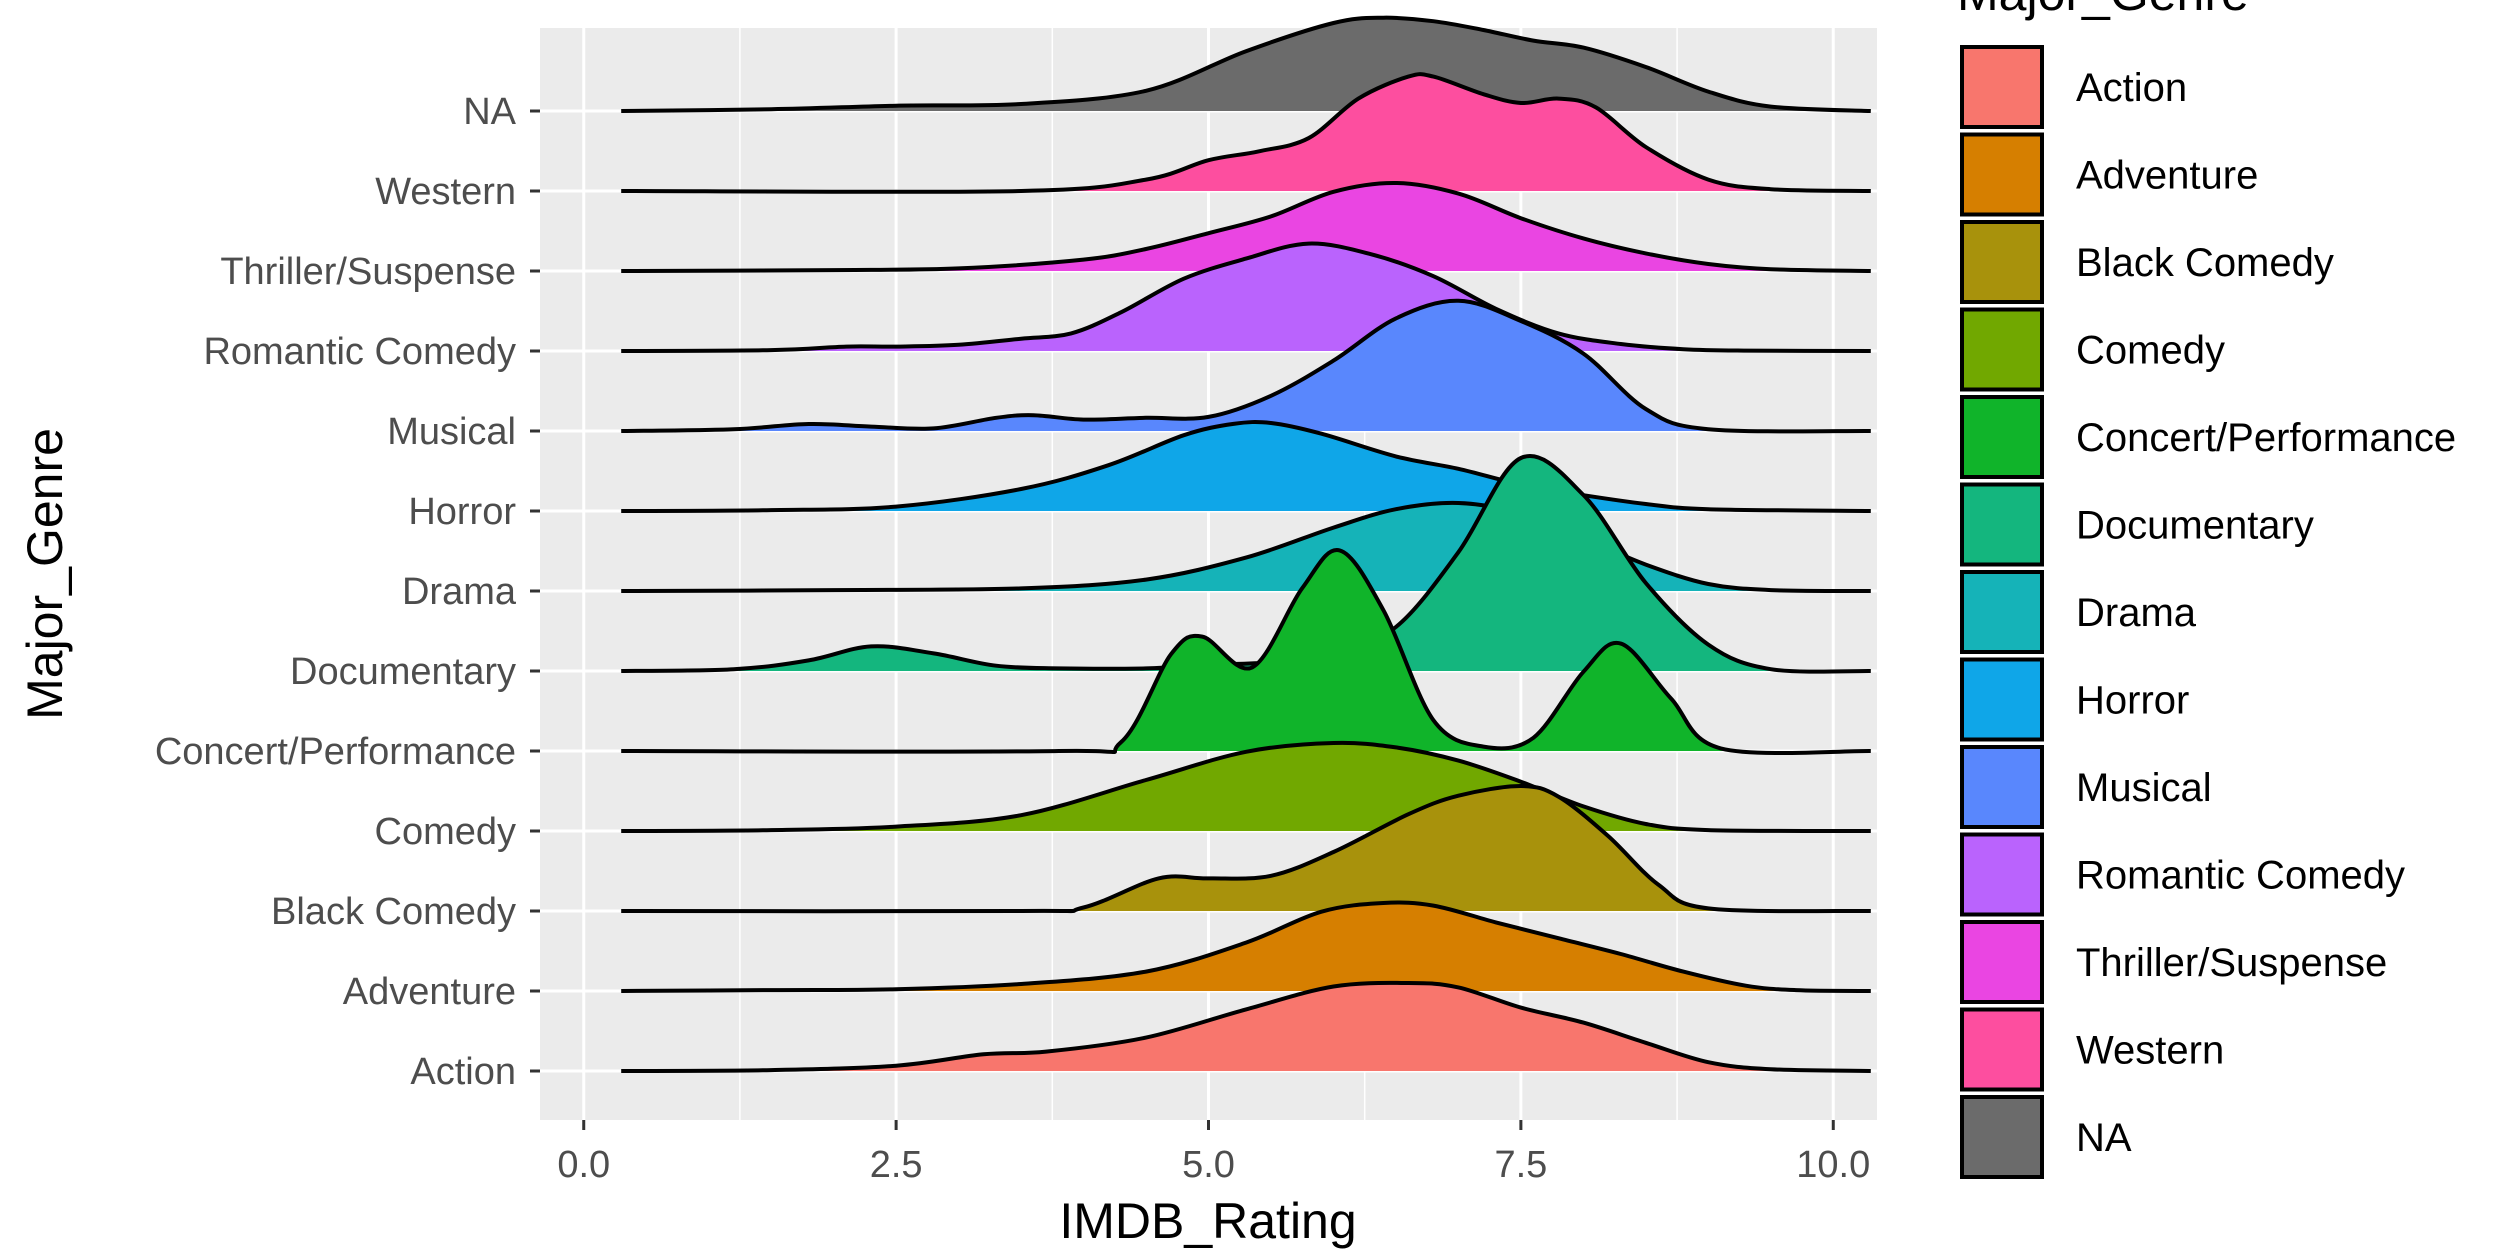  I want to click on x-axis-title: IMDB_Rating, so click(1207, 1221).